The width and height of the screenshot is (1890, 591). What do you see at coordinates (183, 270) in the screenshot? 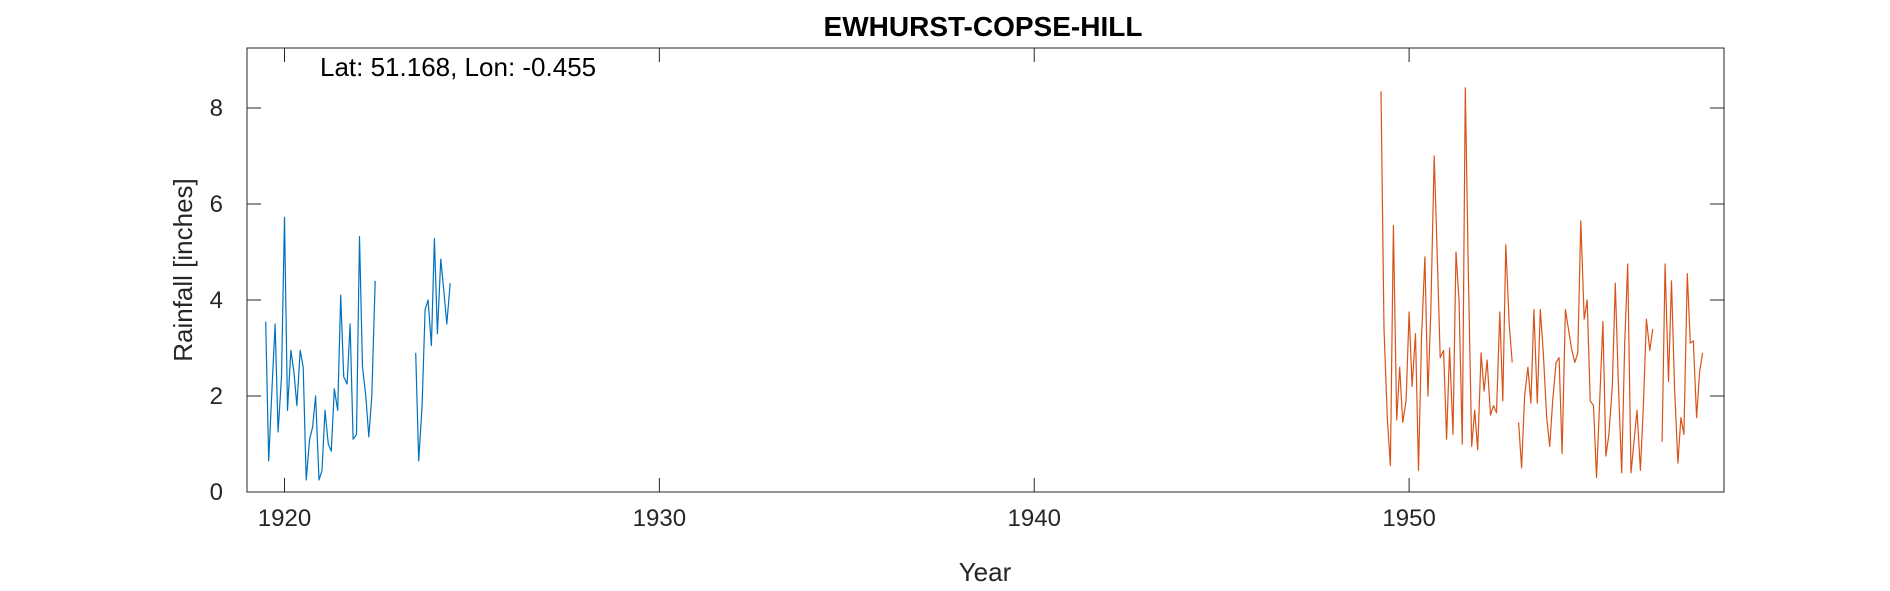
I see `y-axis-label: Rainfall [inches]` at bounding box center [183, 270].